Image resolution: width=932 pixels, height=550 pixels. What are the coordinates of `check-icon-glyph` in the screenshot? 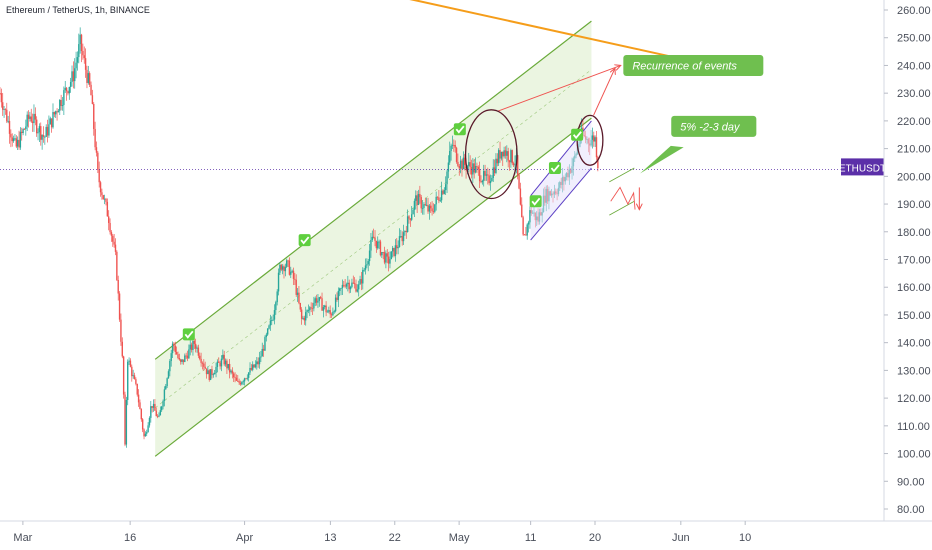 It's located at (577, 135).